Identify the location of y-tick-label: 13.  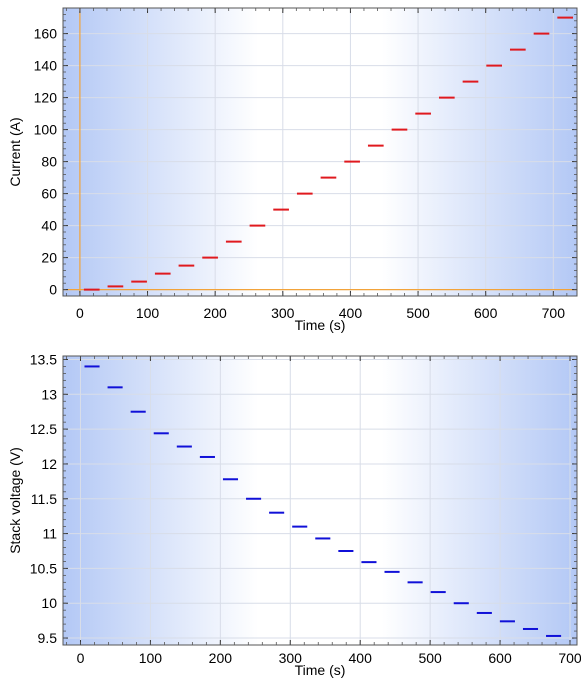
(49, 394).